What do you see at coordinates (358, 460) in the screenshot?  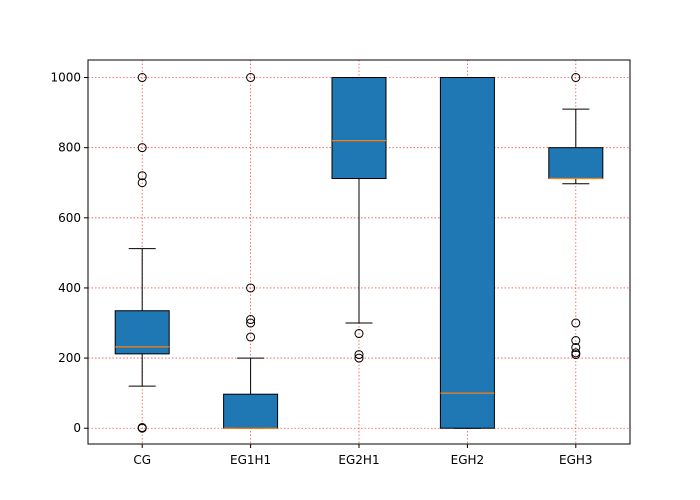 I see `x-tick-label: EG2H1` at bounding box center [358, 460].